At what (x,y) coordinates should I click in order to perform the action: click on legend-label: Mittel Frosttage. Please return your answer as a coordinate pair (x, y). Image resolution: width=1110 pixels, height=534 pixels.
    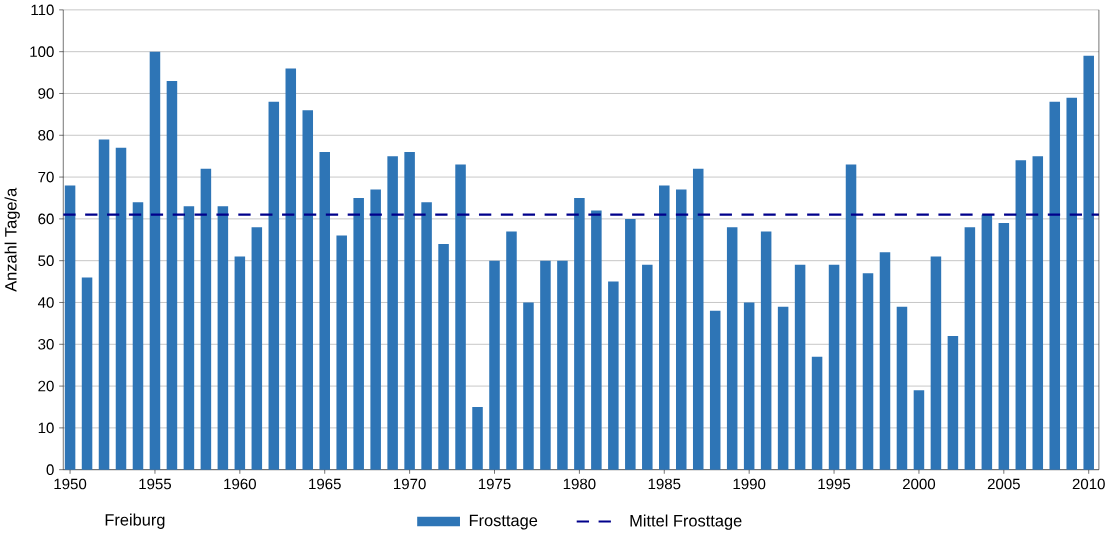
    Looking at the image, I should click on (686, 522).